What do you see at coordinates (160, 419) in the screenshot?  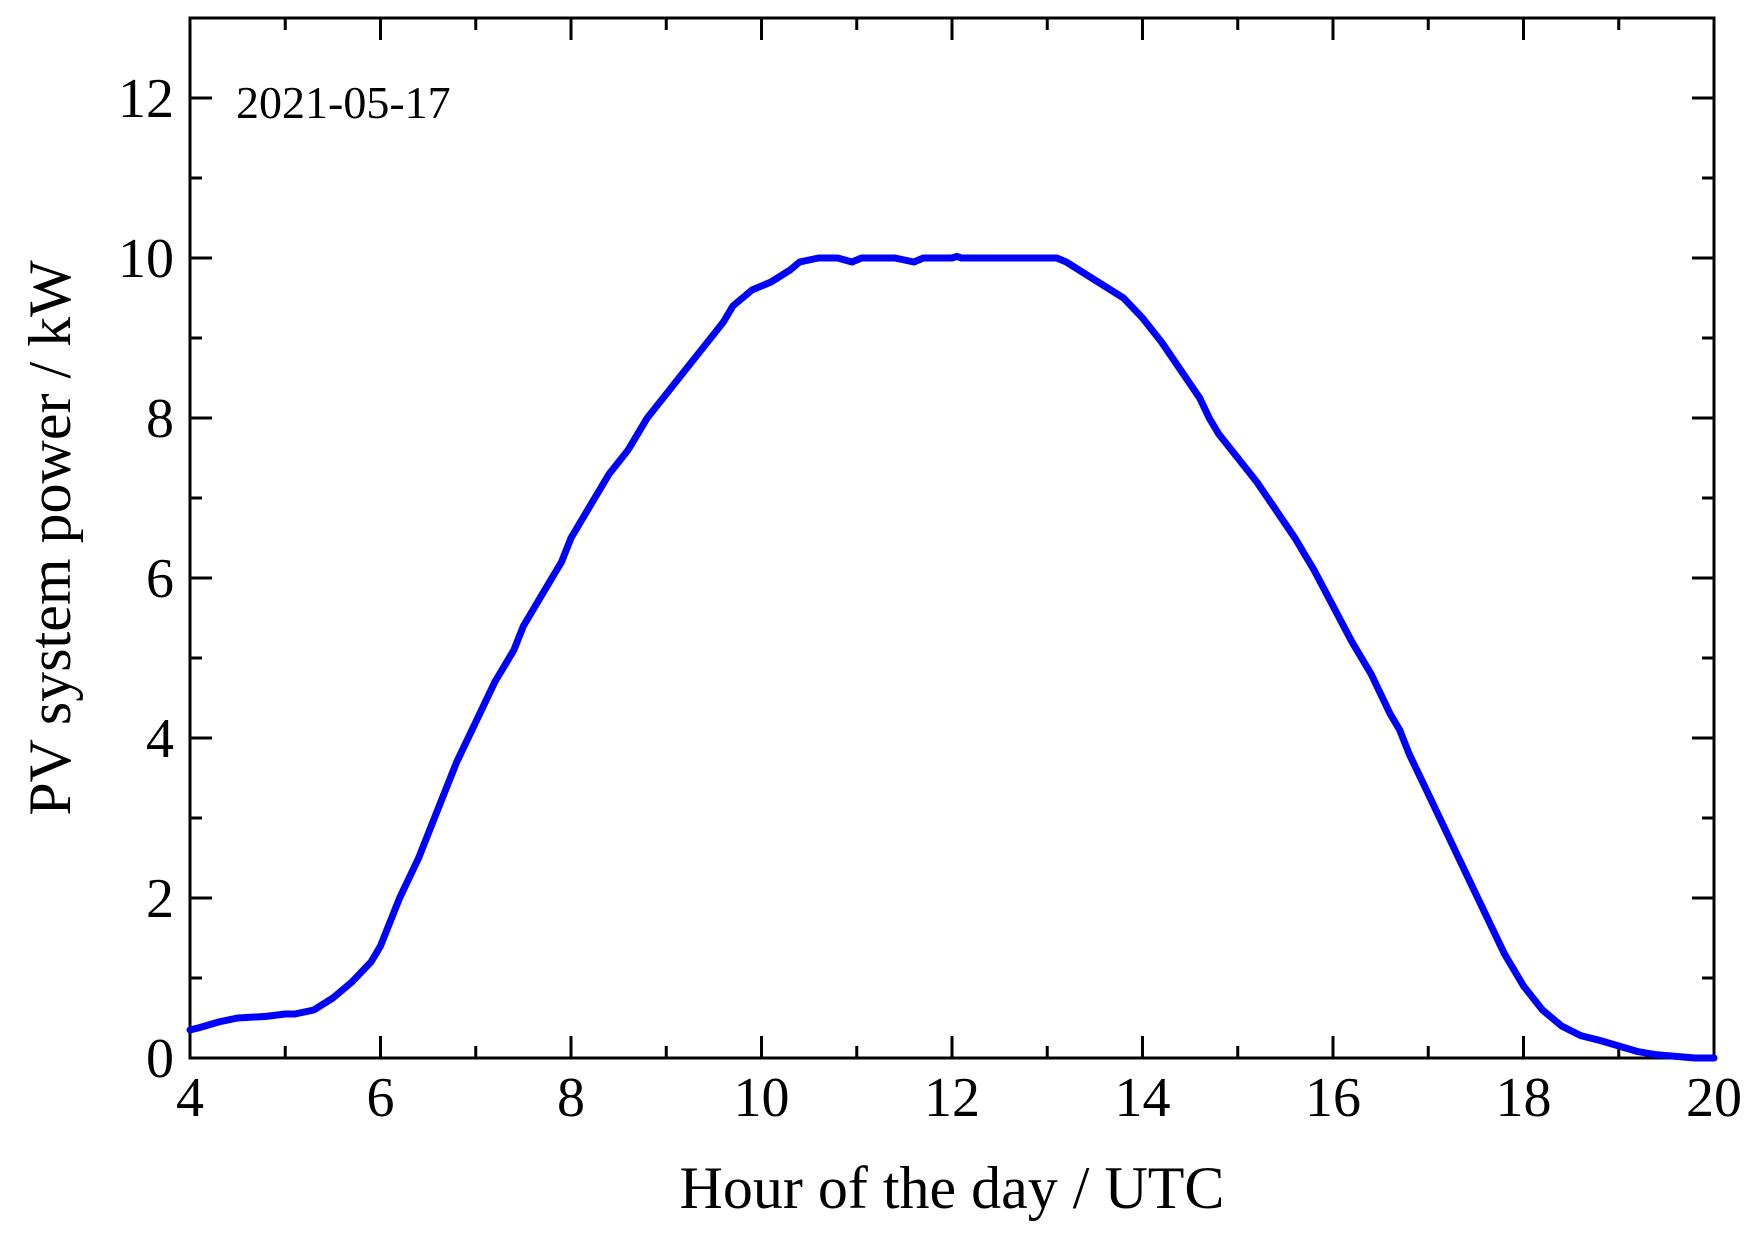 I see `y-tick-label: 8` at bounding box center [160, 419].